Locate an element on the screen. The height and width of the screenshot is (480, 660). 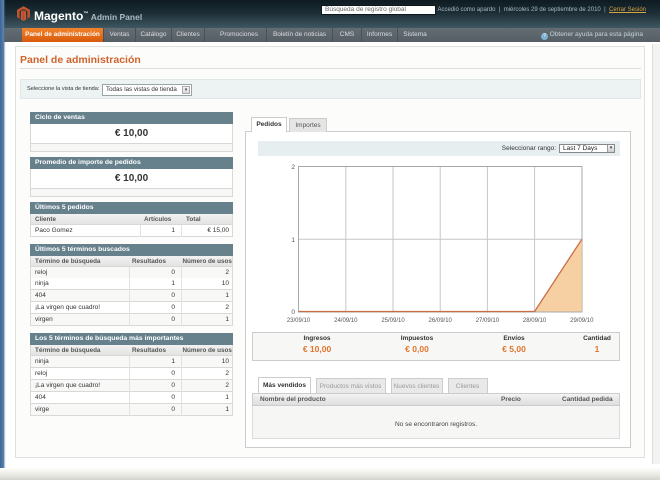
svg-text: 1 is located at coordinates (293, 240).